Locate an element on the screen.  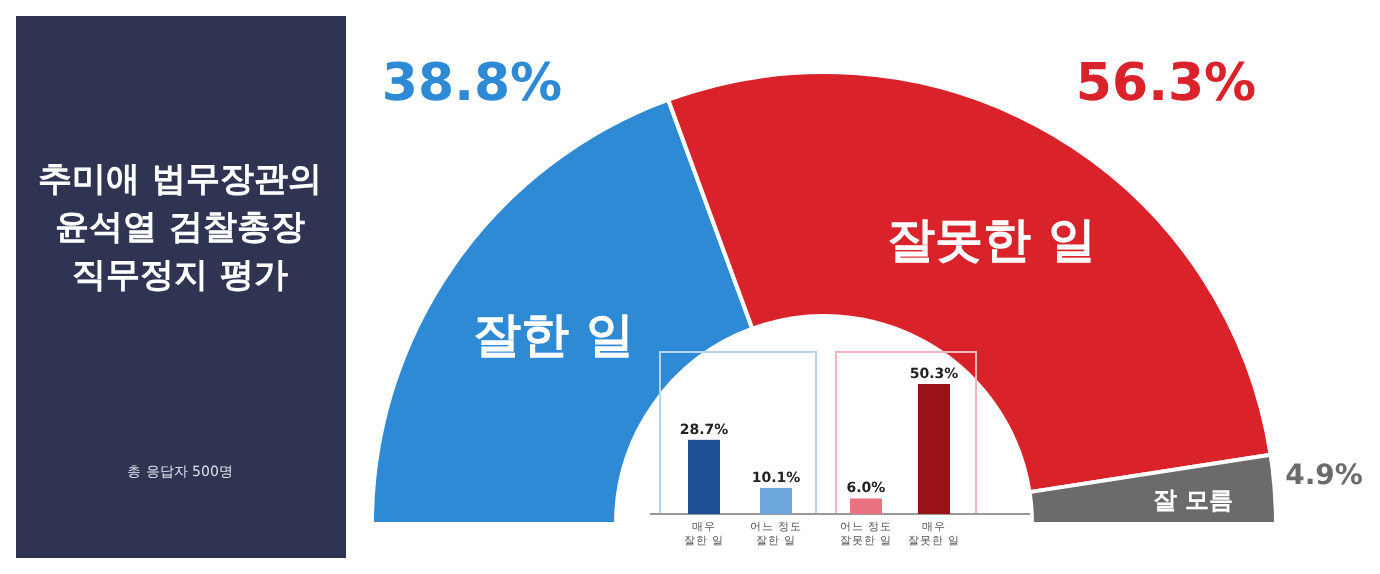
data-label: 56.3% is located at coordinates (1166, 84).